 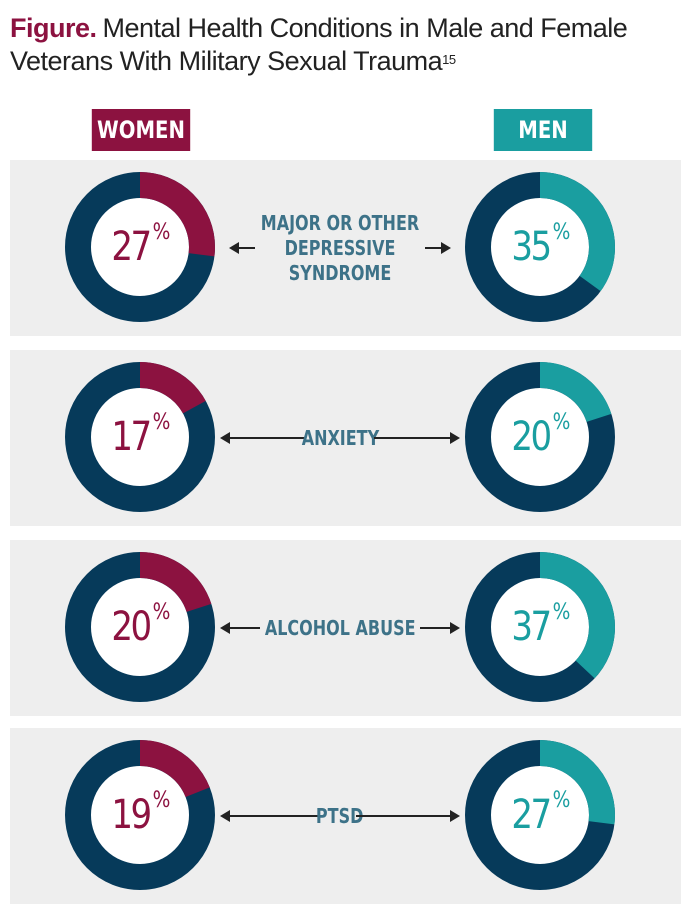 I want to click on women-anxiety-slice, so click(x=140, y=437).